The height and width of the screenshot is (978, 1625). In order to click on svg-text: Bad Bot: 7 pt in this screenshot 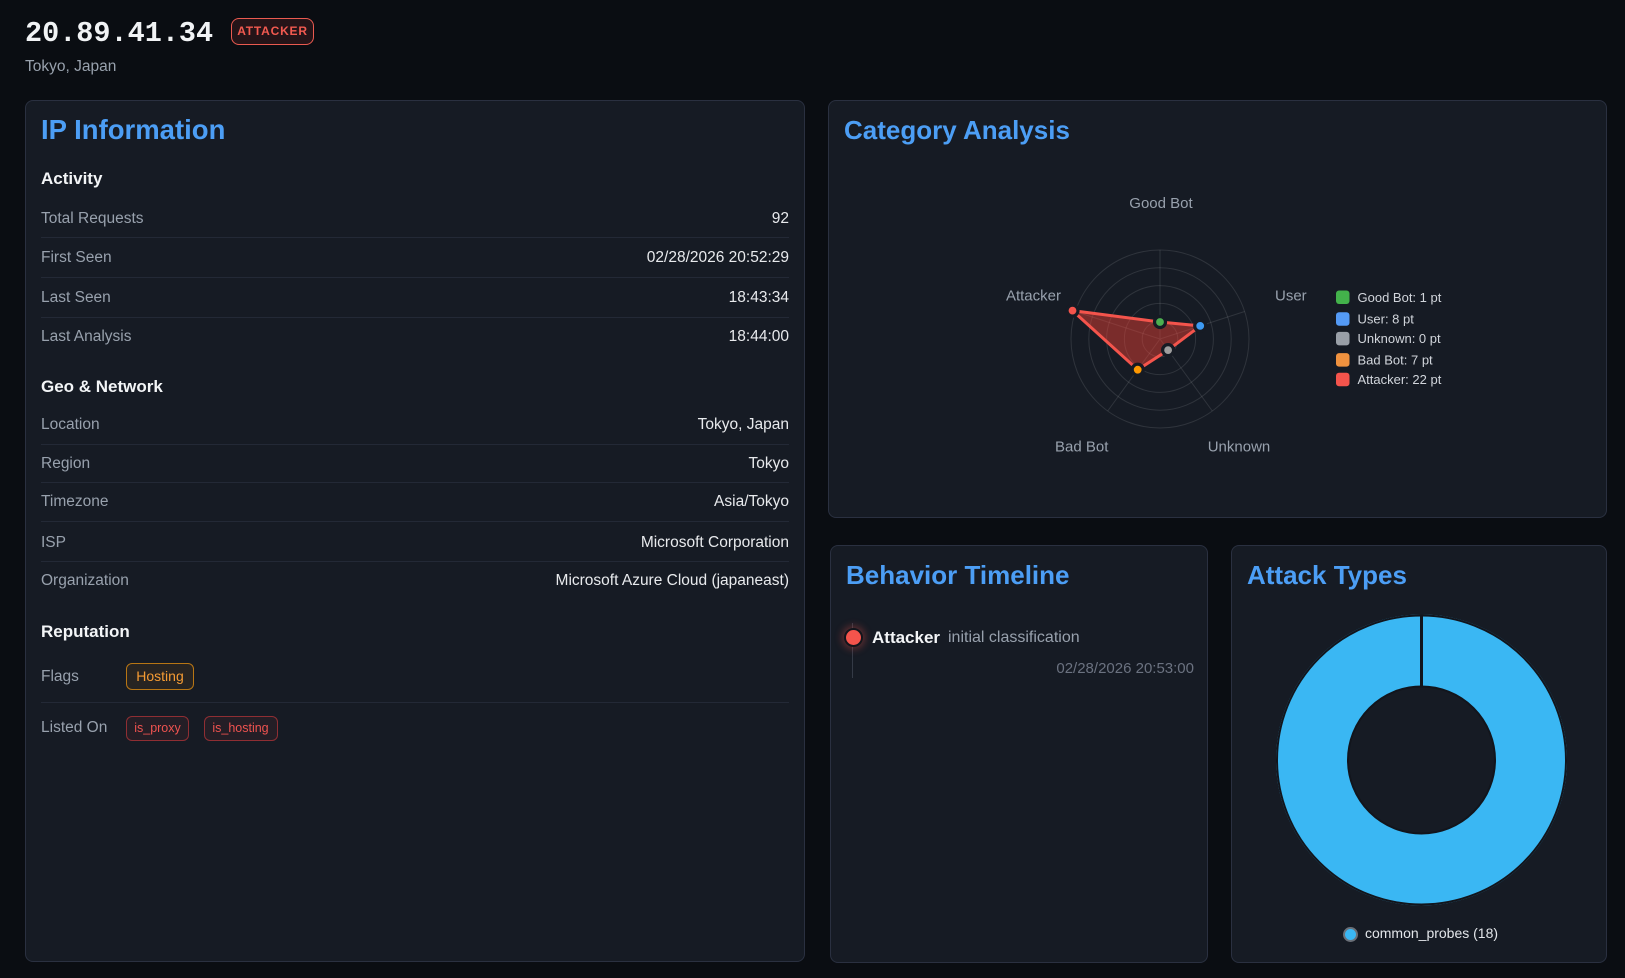, I will do `click(1396, 359)`.